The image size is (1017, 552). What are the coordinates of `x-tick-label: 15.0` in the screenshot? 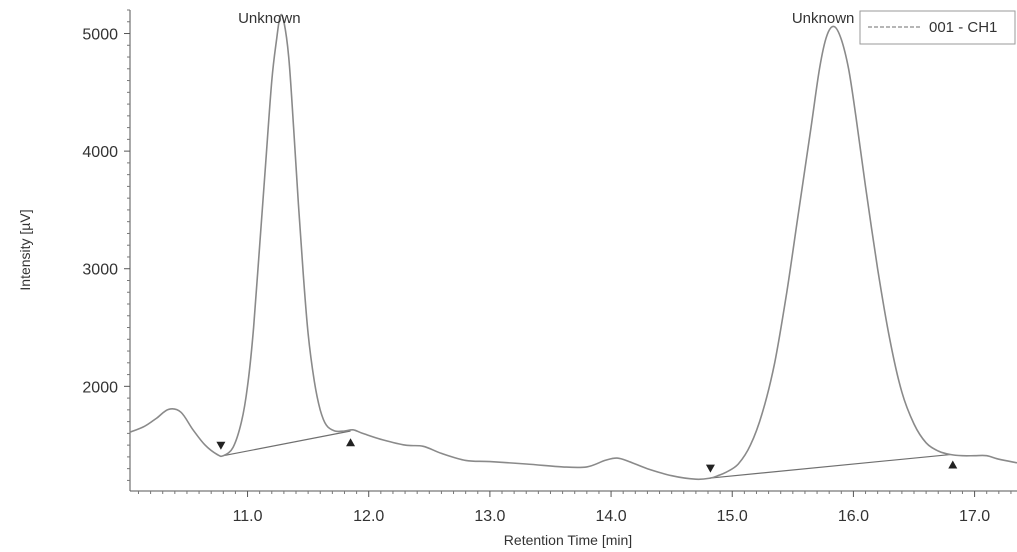 It's located at (732, 516).